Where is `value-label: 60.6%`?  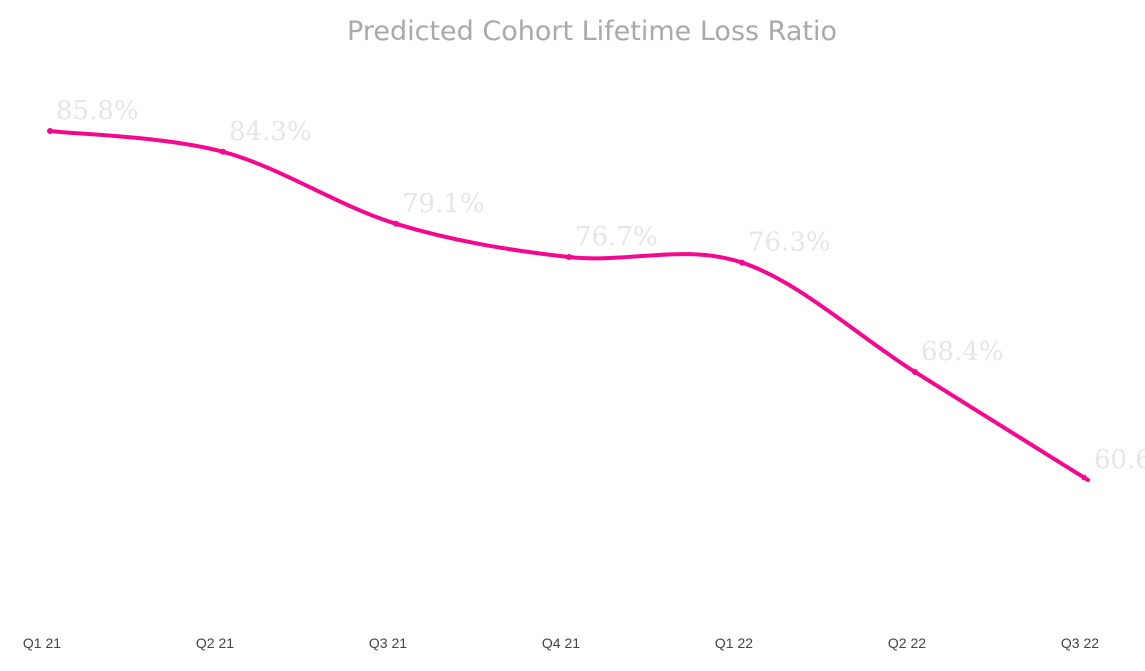 value-label: 60.6% is located at coordinates (1119, 460).